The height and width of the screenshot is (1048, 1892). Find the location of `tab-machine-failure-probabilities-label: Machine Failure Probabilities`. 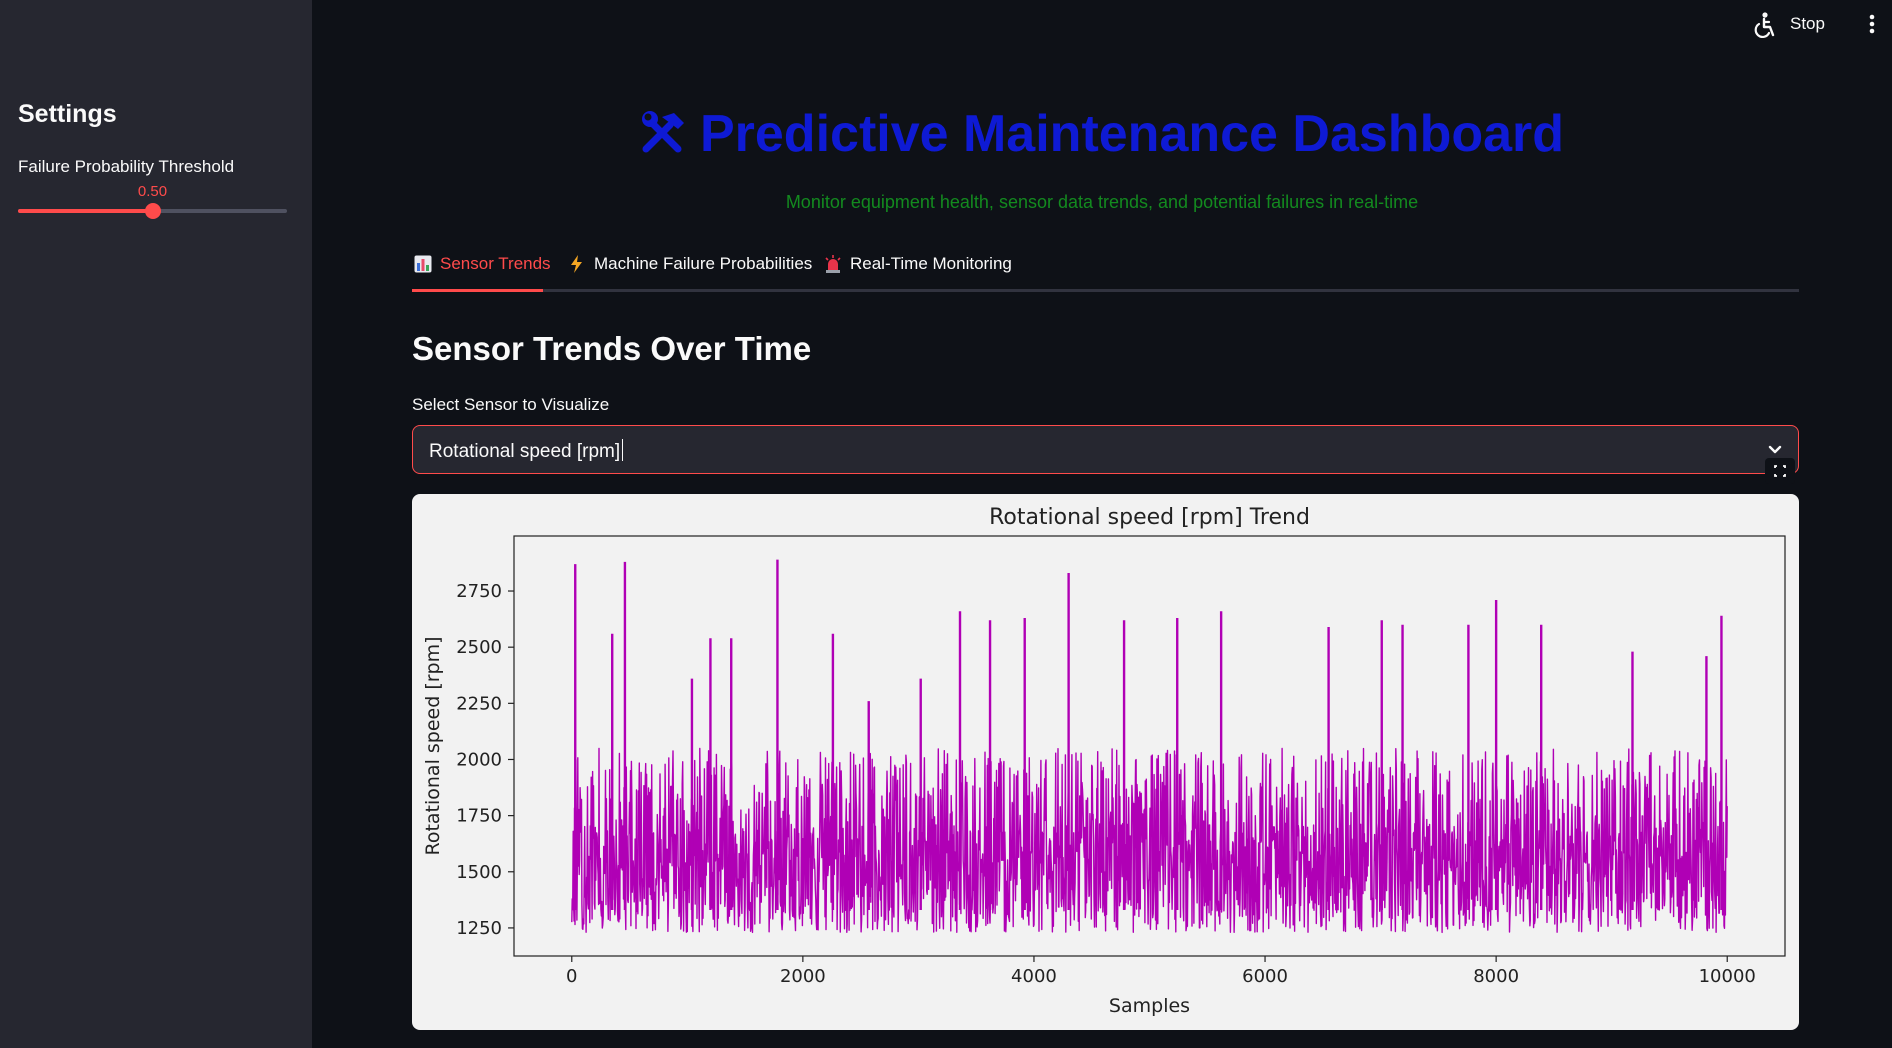

tab-machine-failure-probabilities-label: Machine Failure Probabilities is located at coordinates (703, 263).